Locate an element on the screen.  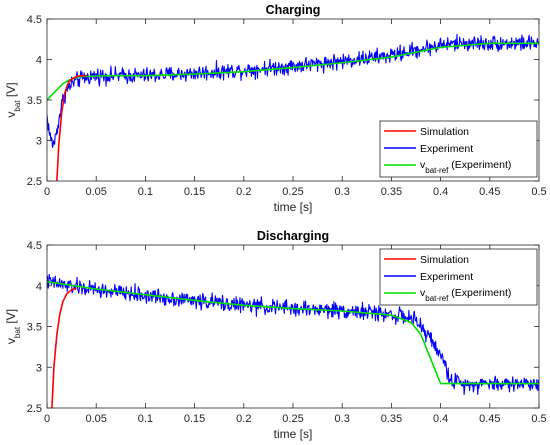
chart-title: Discharging is located at coordinates (293, 236).